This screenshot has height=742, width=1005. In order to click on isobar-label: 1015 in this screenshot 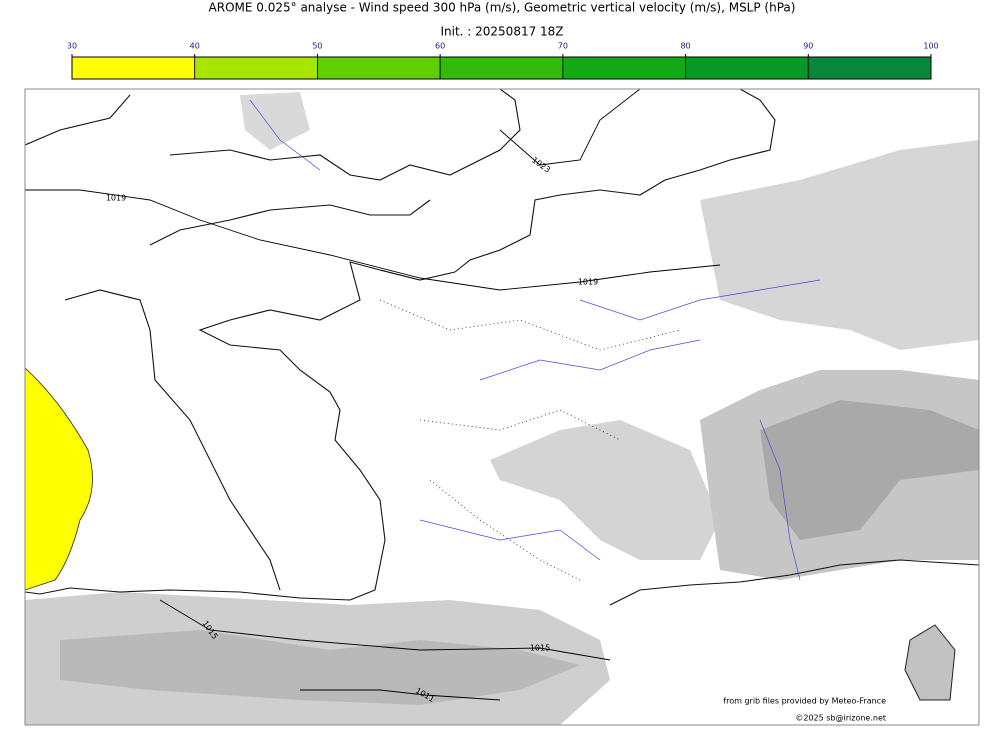, I will do `click(540, 648)`.